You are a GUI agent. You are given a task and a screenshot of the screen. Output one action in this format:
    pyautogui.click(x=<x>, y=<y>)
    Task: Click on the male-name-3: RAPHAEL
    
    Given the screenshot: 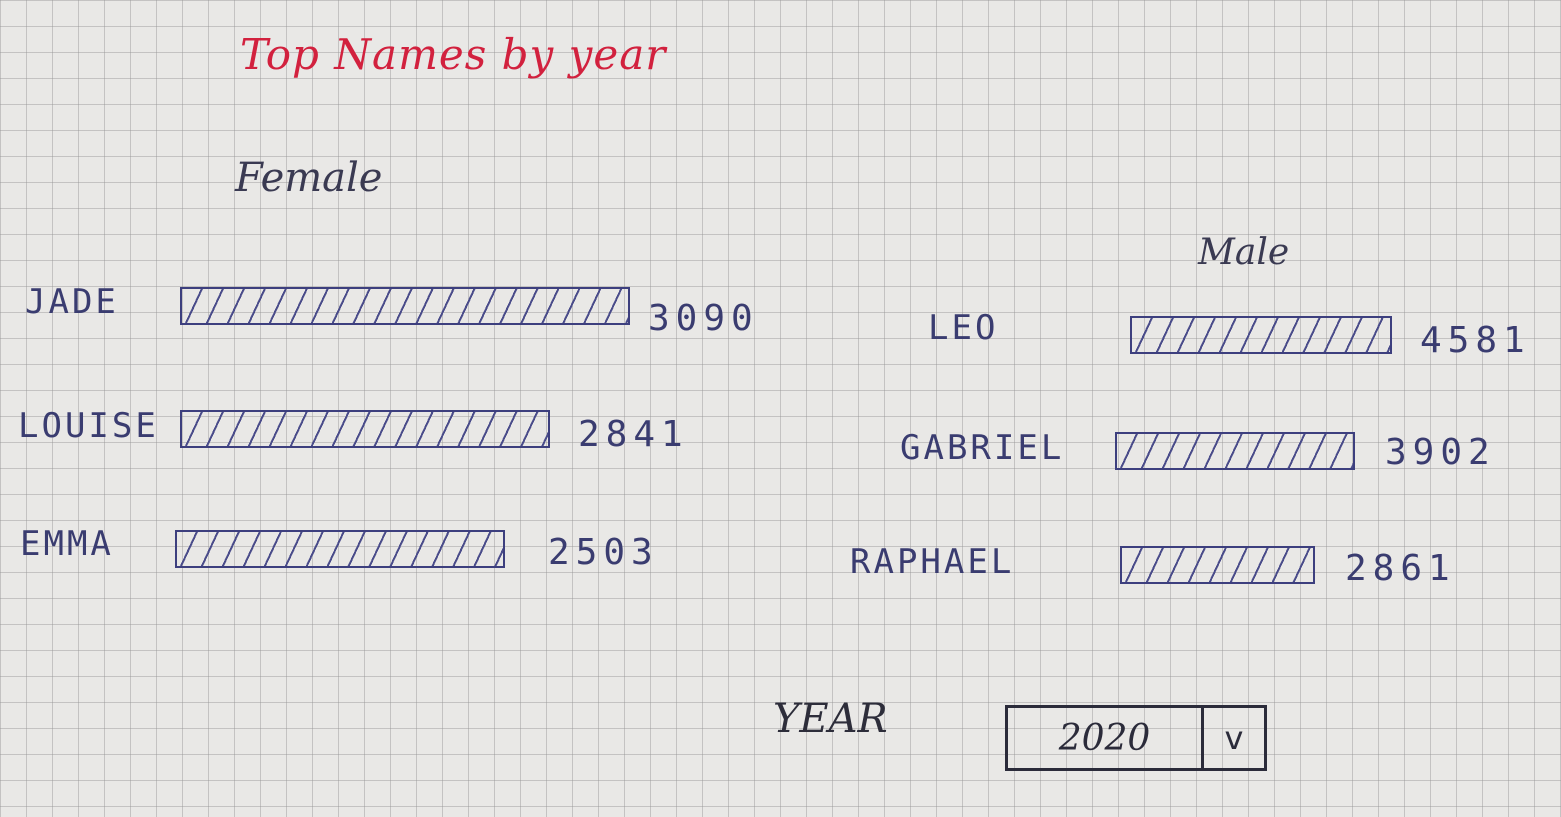 What is the action you would take?
    pyautogui.click(x=932, y=562)
    